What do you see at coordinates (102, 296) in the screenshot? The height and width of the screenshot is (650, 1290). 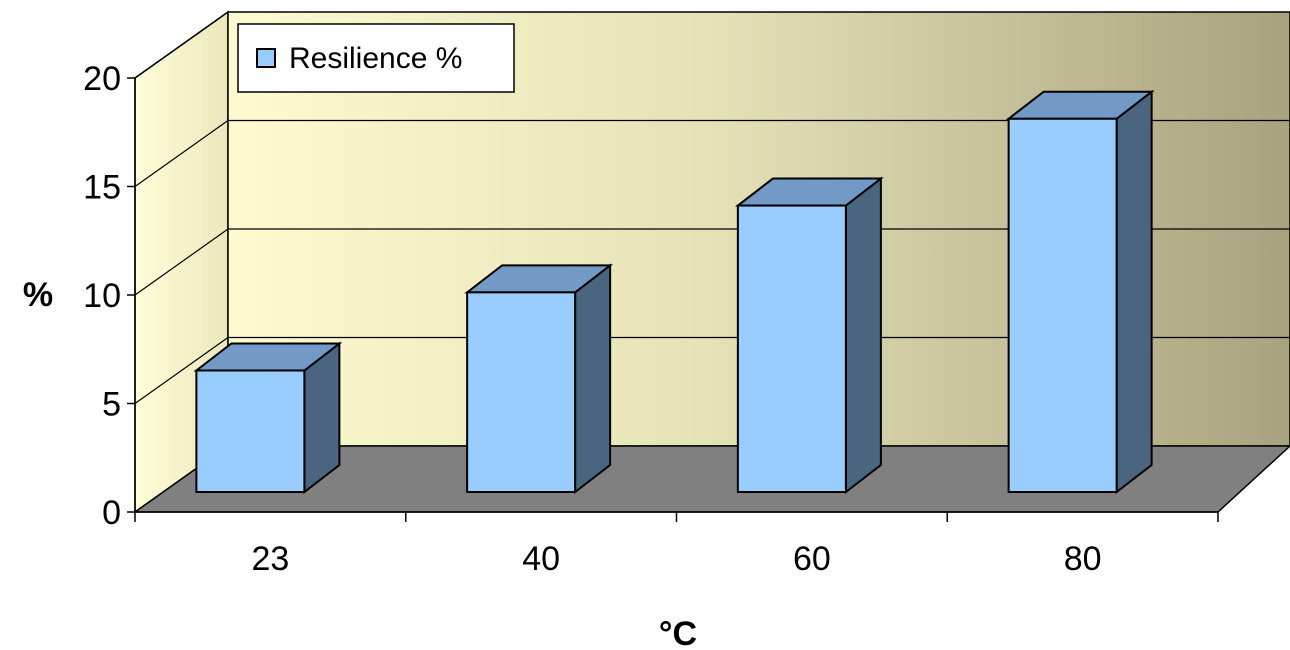 I see `y-tick-label: 10` at bounding box center [102, 296].